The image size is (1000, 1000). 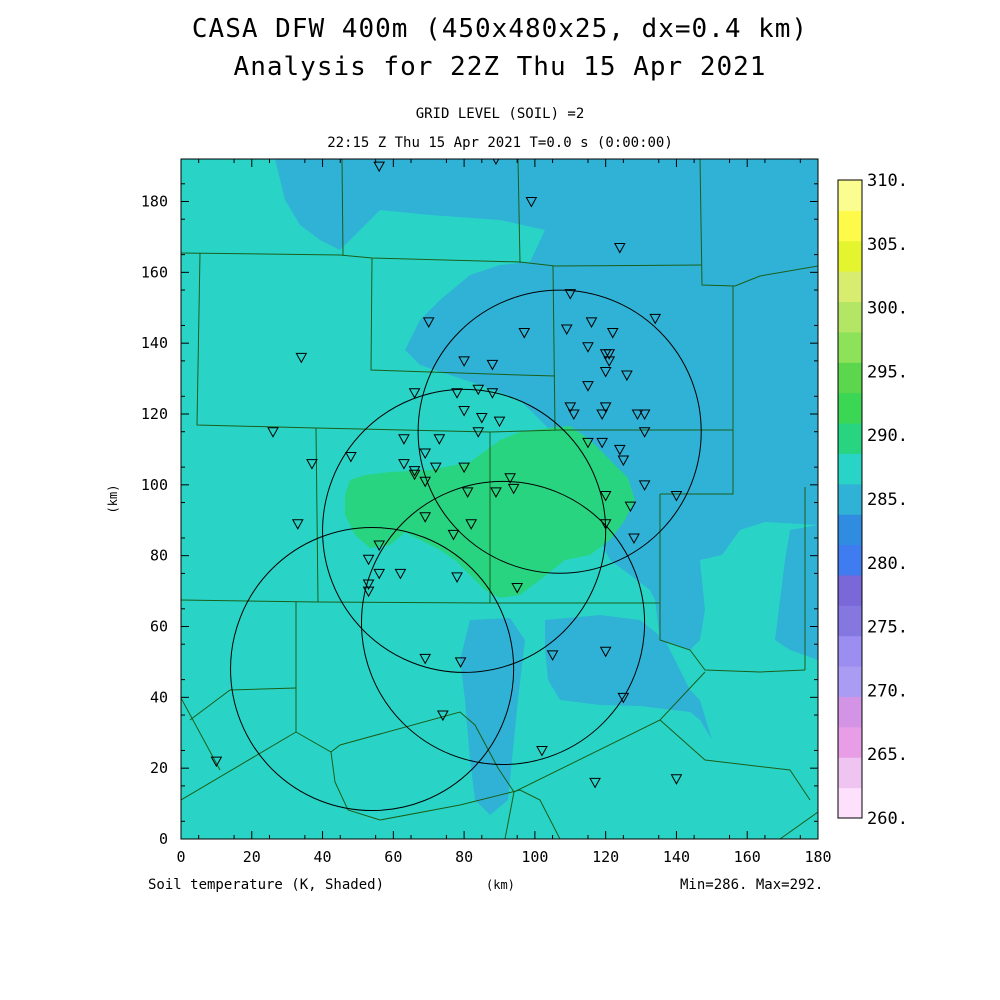 I want to click on y-tick-label: 0, so click(x=163, y=839).